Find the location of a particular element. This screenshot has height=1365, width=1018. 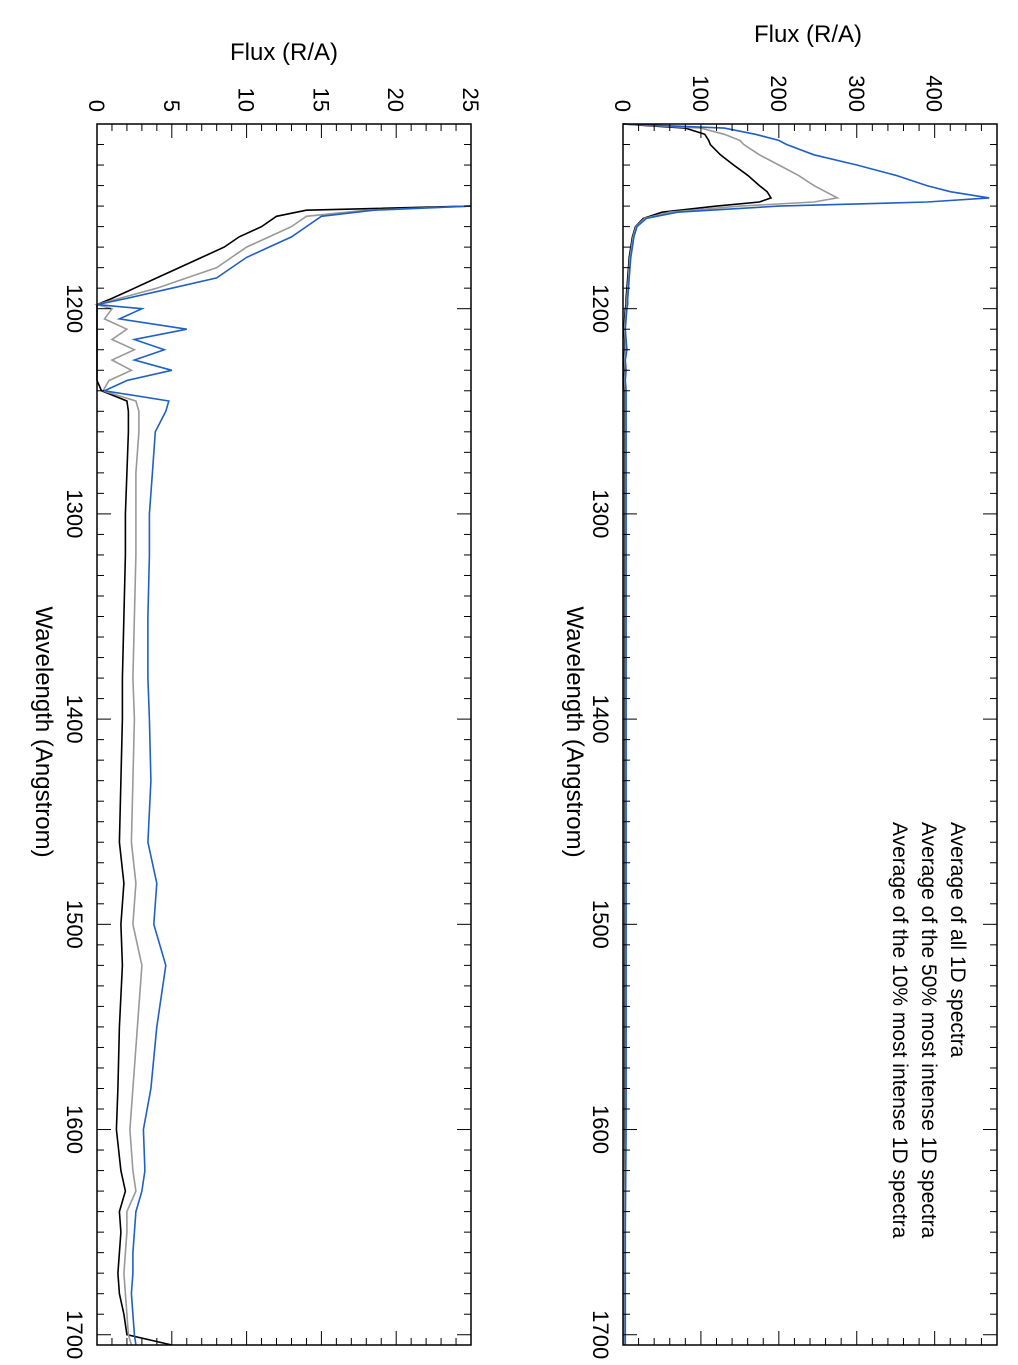

y-tick-label: 10 is located at coordinates (246, 100).